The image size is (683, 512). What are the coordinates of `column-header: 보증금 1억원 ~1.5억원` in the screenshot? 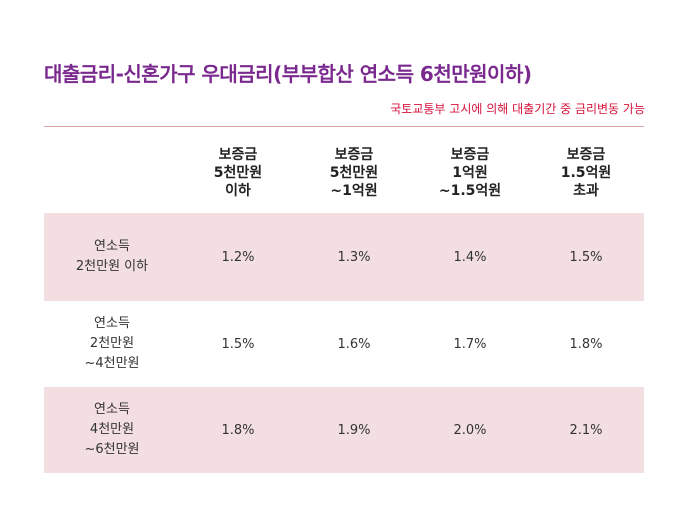 It's located at (470, 173).